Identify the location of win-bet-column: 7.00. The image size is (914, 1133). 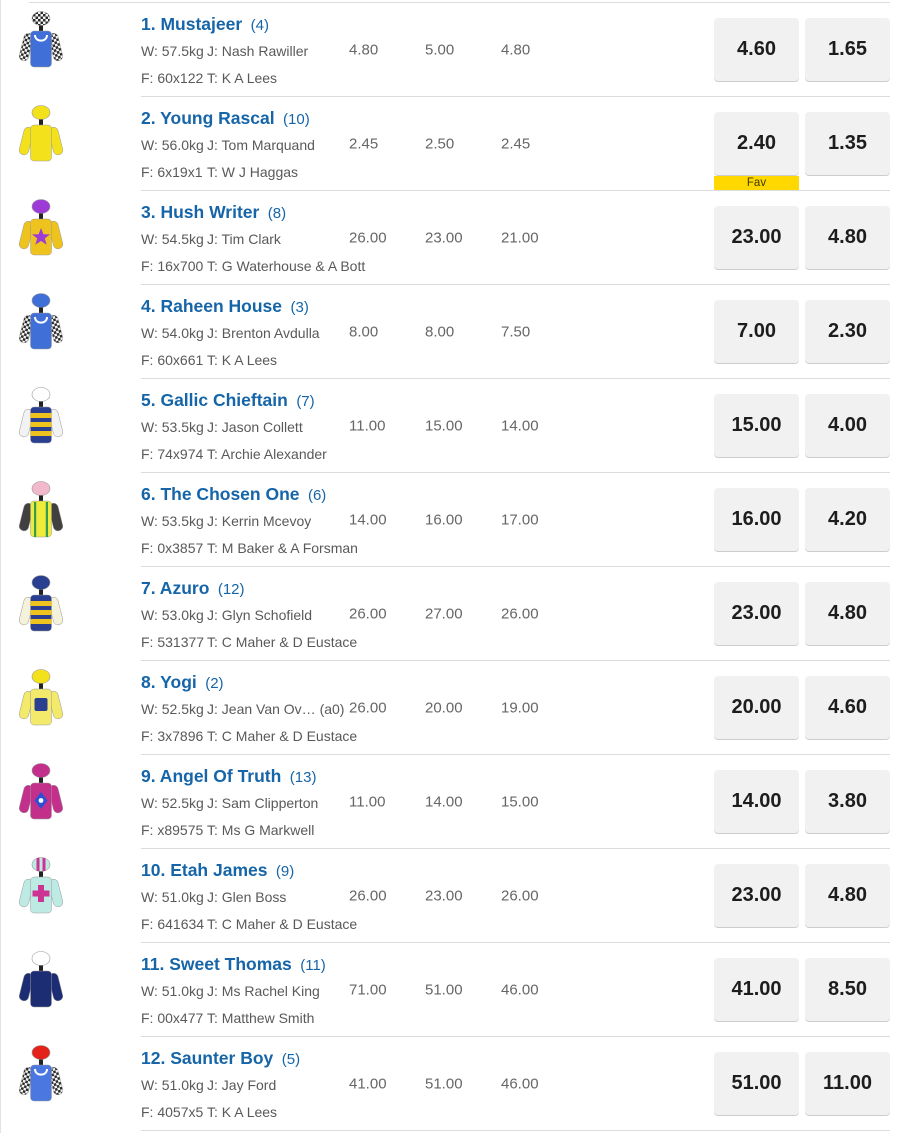
(756, 331).